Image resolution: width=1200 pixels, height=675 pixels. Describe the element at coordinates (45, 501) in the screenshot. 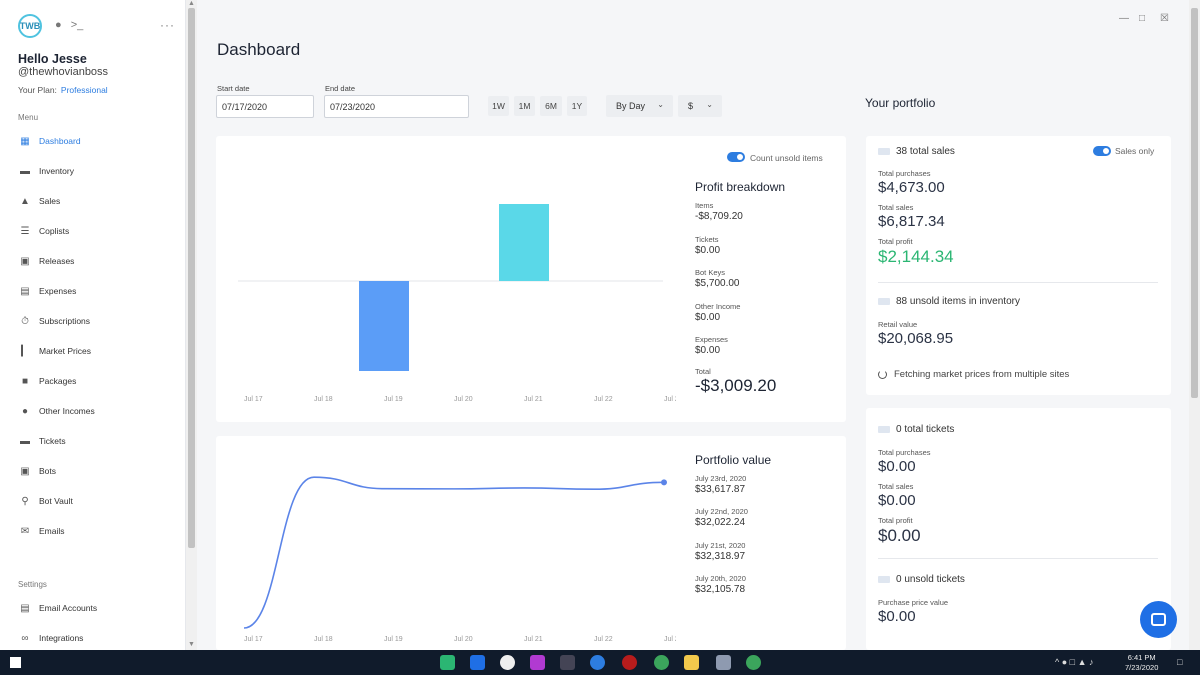

I see `sidebar-item-bot-vault: ⚲ Bot Vault` at that location.